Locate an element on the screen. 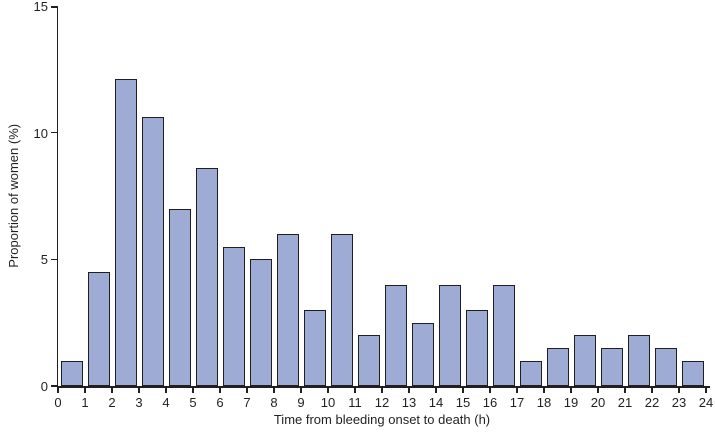  y-tick-label: 15 is located at coordinates (40, 7).